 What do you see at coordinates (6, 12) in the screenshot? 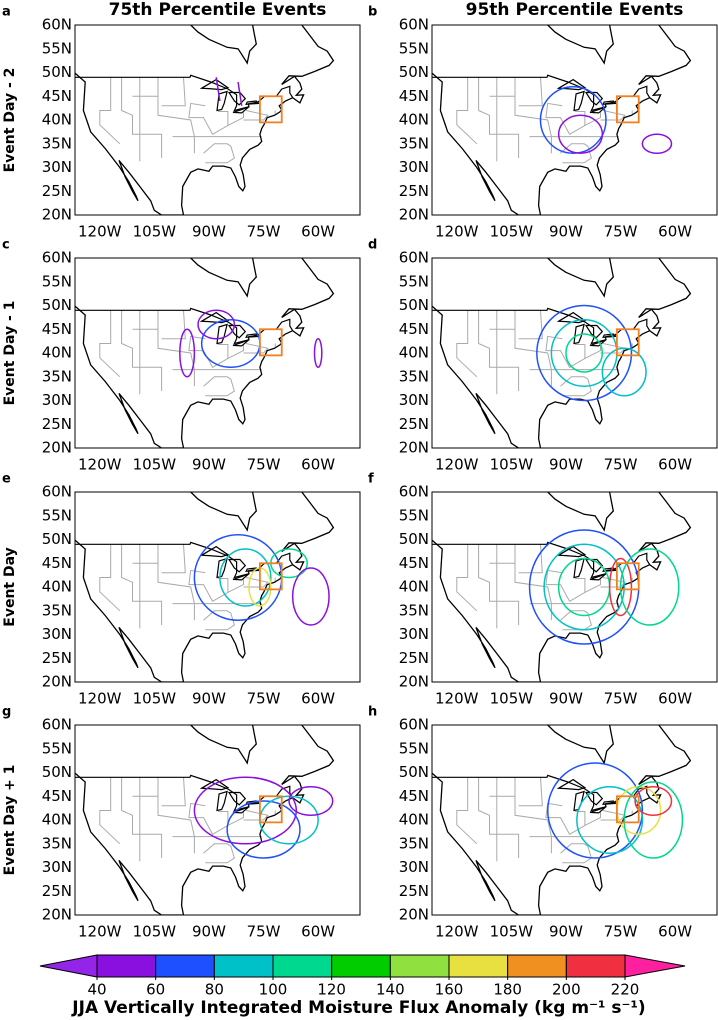
I see `panel-letter: a` at bounding box center [6, 12].